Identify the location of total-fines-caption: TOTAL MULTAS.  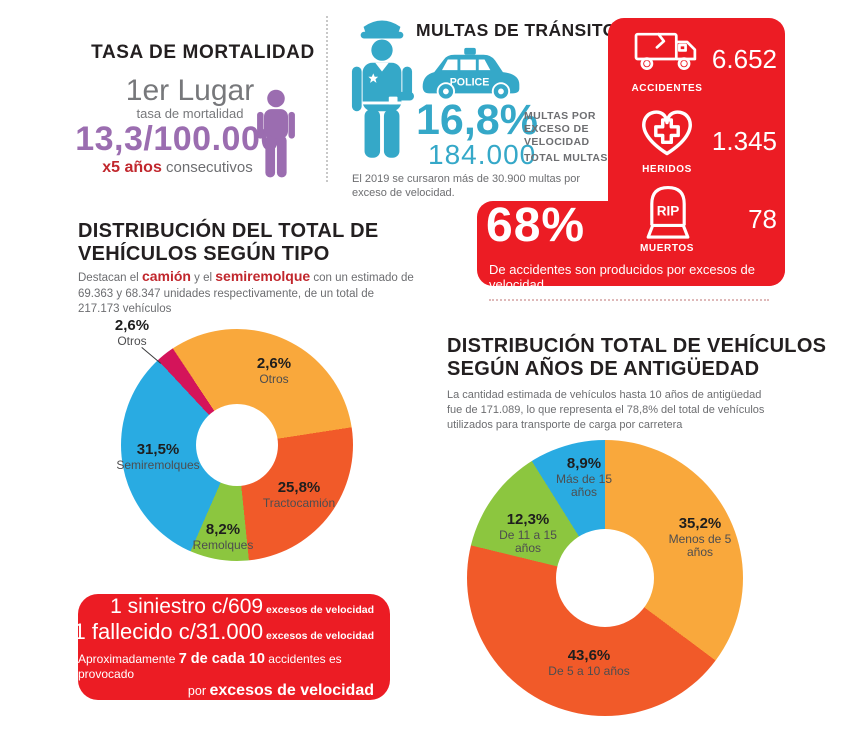
(566, 158).